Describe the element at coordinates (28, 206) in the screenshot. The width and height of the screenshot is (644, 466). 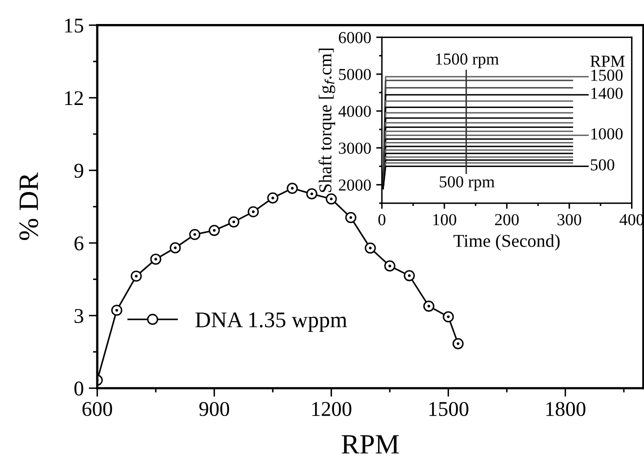
I see `y-axis-title: % DR` at that location.